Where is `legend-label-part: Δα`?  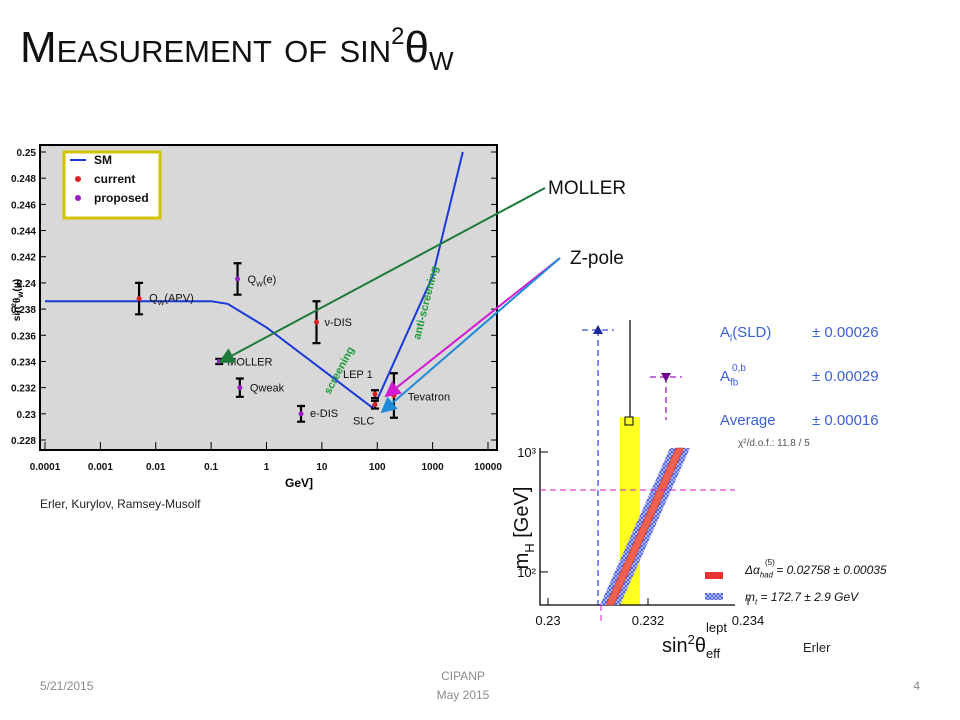
legend-label-part: Δα is located at coordinates (752, 570).